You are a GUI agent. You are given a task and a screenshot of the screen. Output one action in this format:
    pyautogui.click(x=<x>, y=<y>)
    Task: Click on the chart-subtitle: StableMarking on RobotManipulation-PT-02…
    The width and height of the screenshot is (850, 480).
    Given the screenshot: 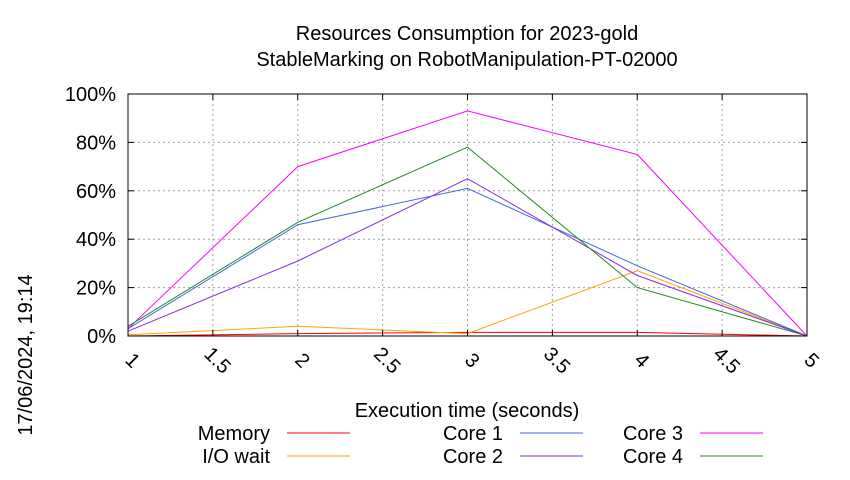 What is the action you would take?
    pyautogui.click(x=466, y=60)
    